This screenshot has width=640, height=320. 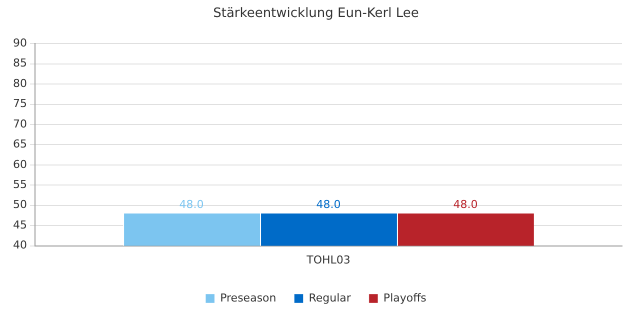 What do you see at coordinates (330, 297) in the screenshot?
I see `legend-label: Regular` at bounding box center [330, 297].